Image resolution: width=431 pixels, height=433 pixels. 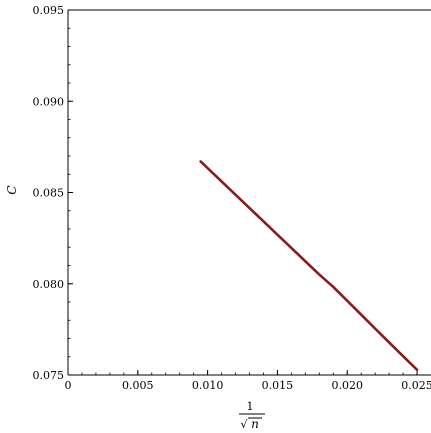 I want to click on x-axis-label-numerator: 1, so click(x=250, y=406).